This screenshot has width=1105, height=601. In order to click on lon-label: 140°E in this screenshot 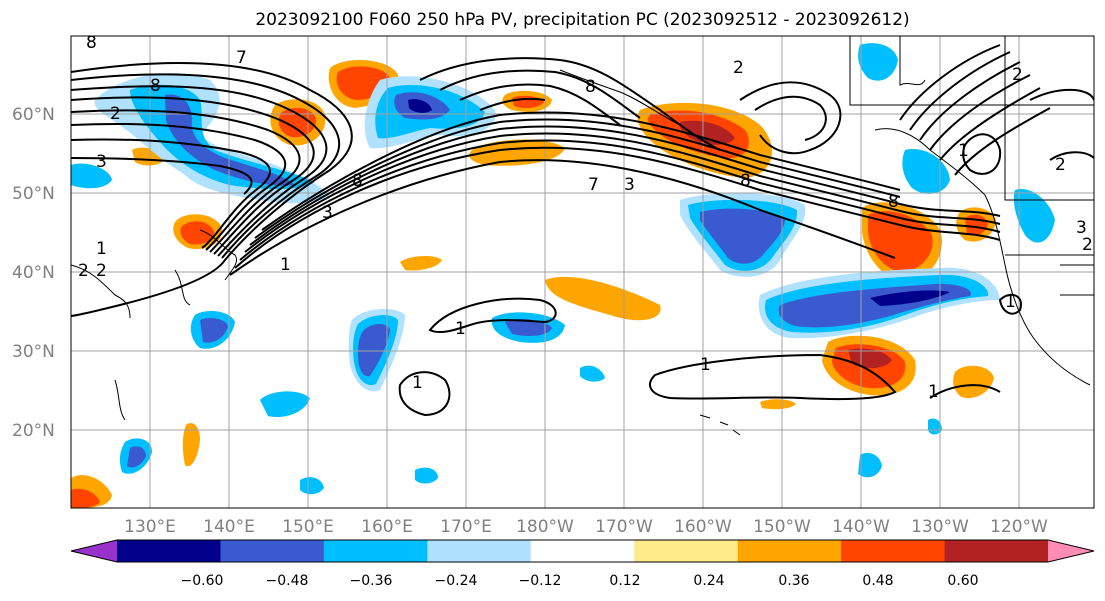, I will do `click(229, 527)`.